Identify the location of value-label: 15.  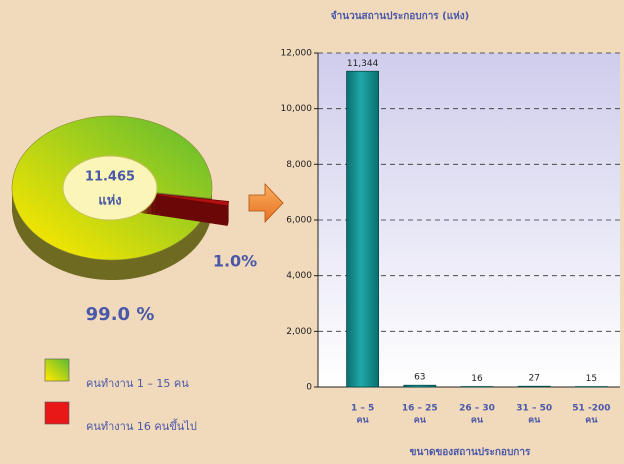
(591, 379).